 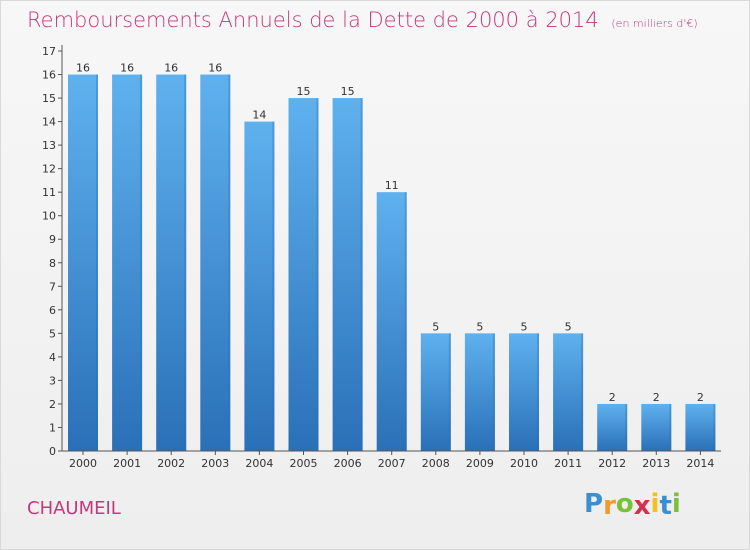 What do you see at coordinates (52, 427) in the screenshot?
I see `y-tick-label: 1` at bounding box center [52, 427].